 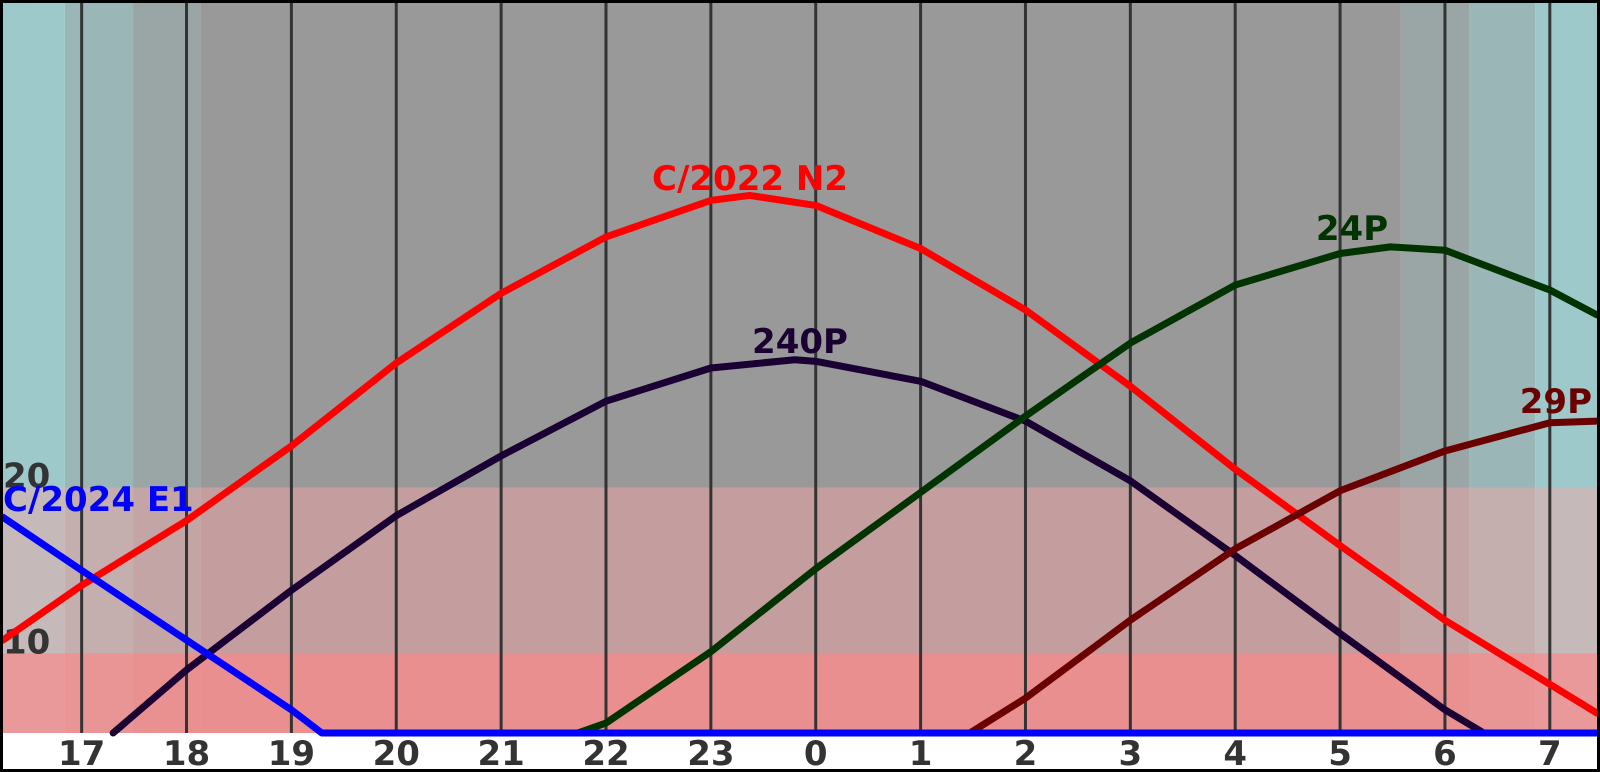 What do you see at coordinates (1352, 229) in the screenshot?
I see `series-label: 24P` at bounding box center [1352, 229].